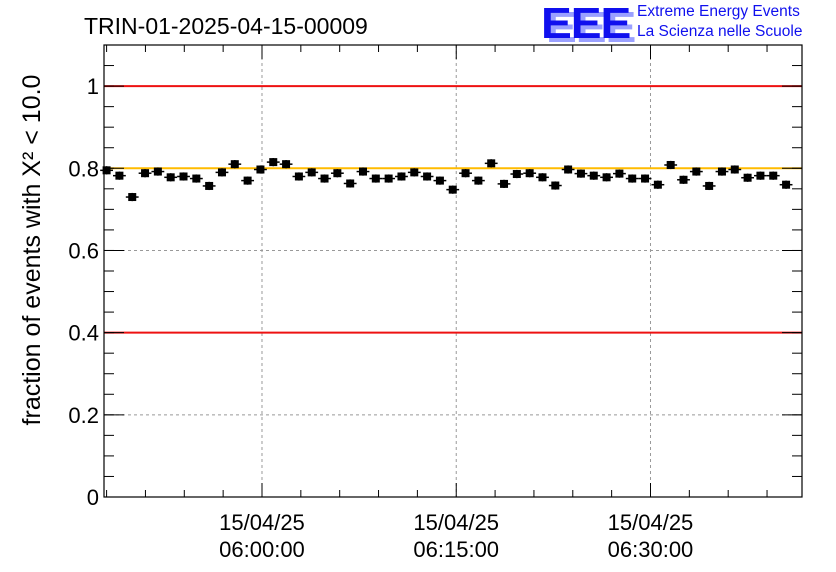 This screenshot has width=836, height=572. Describe the element at coordinates (651, 549) in the screenshot. I see `x-tick-time: 06:30:00` at that location.